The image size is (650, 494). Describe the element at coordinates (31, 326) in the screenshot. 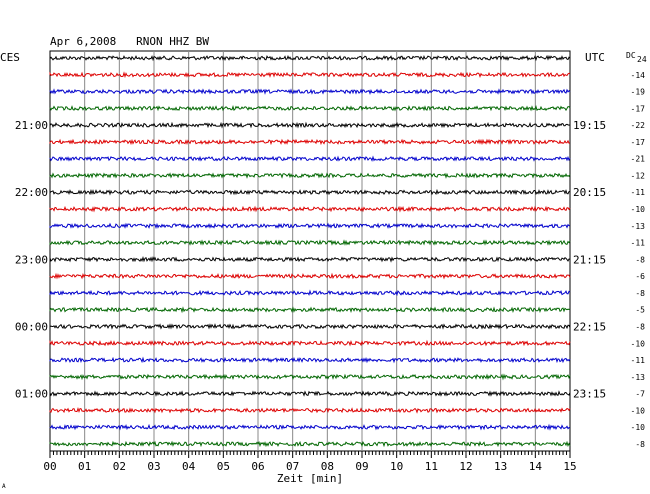

I see `left-hour-label: 00:00` at that location.